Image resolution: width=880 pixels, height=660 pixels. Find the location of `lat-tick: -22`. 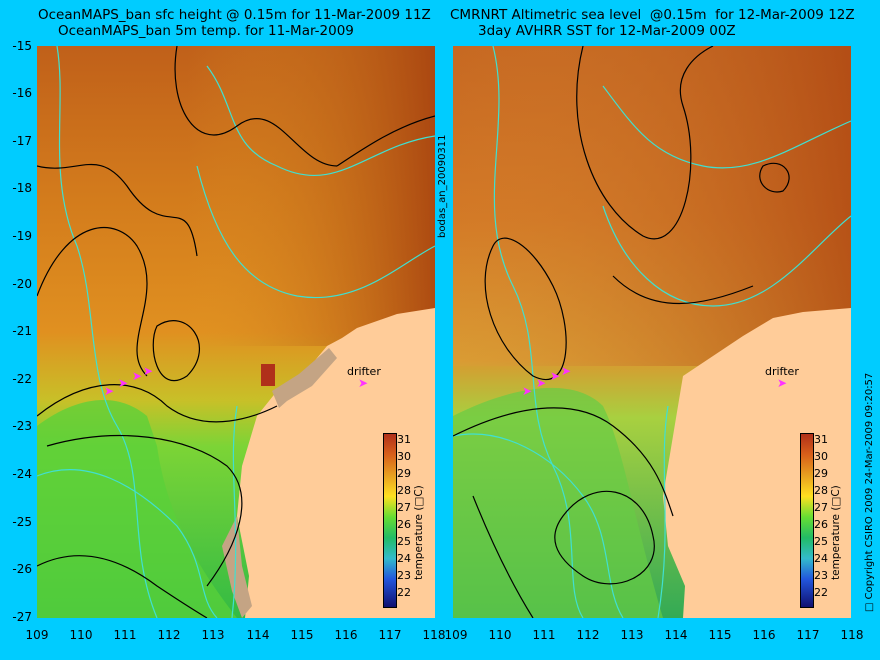

lat-tick: -22 is located at coordinates (22, 379).